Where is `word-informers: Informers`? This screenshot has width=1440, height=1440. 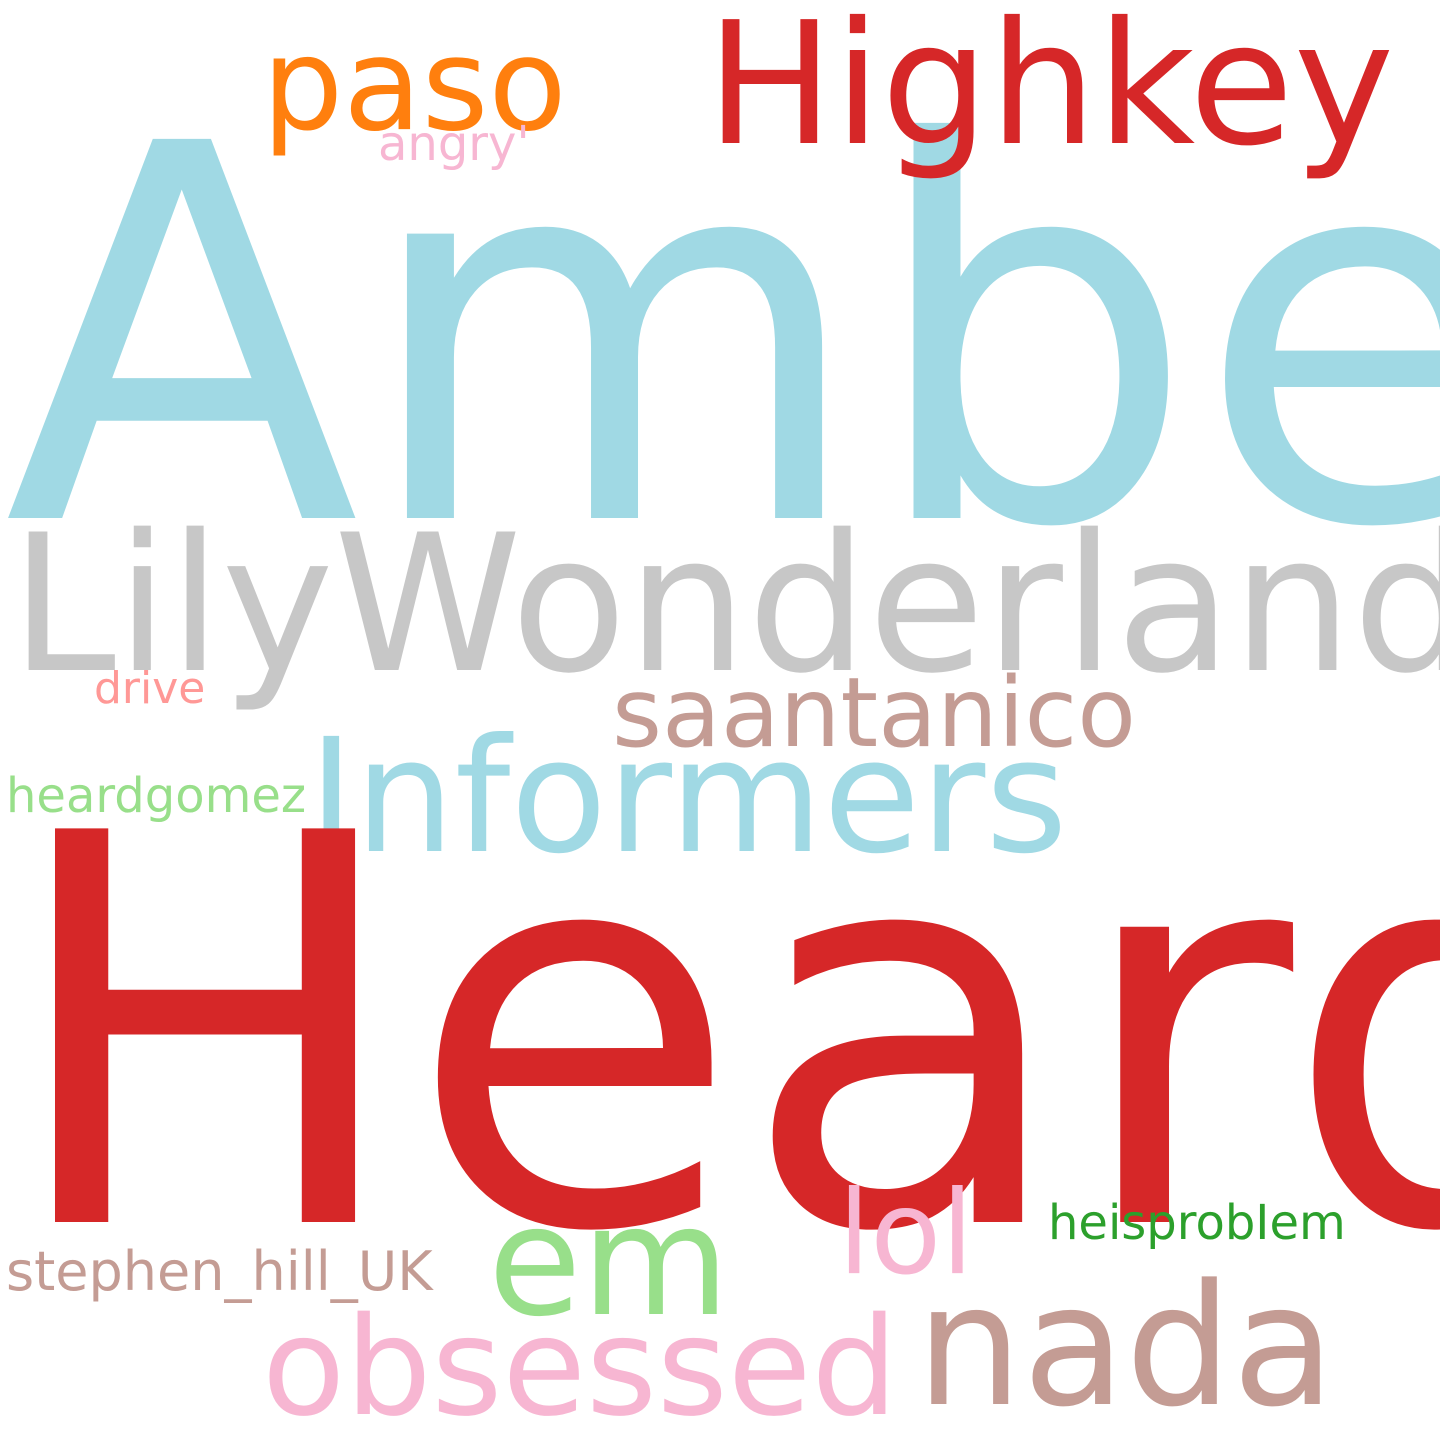
word-informers: Informers is located at coordinates (688, 797).